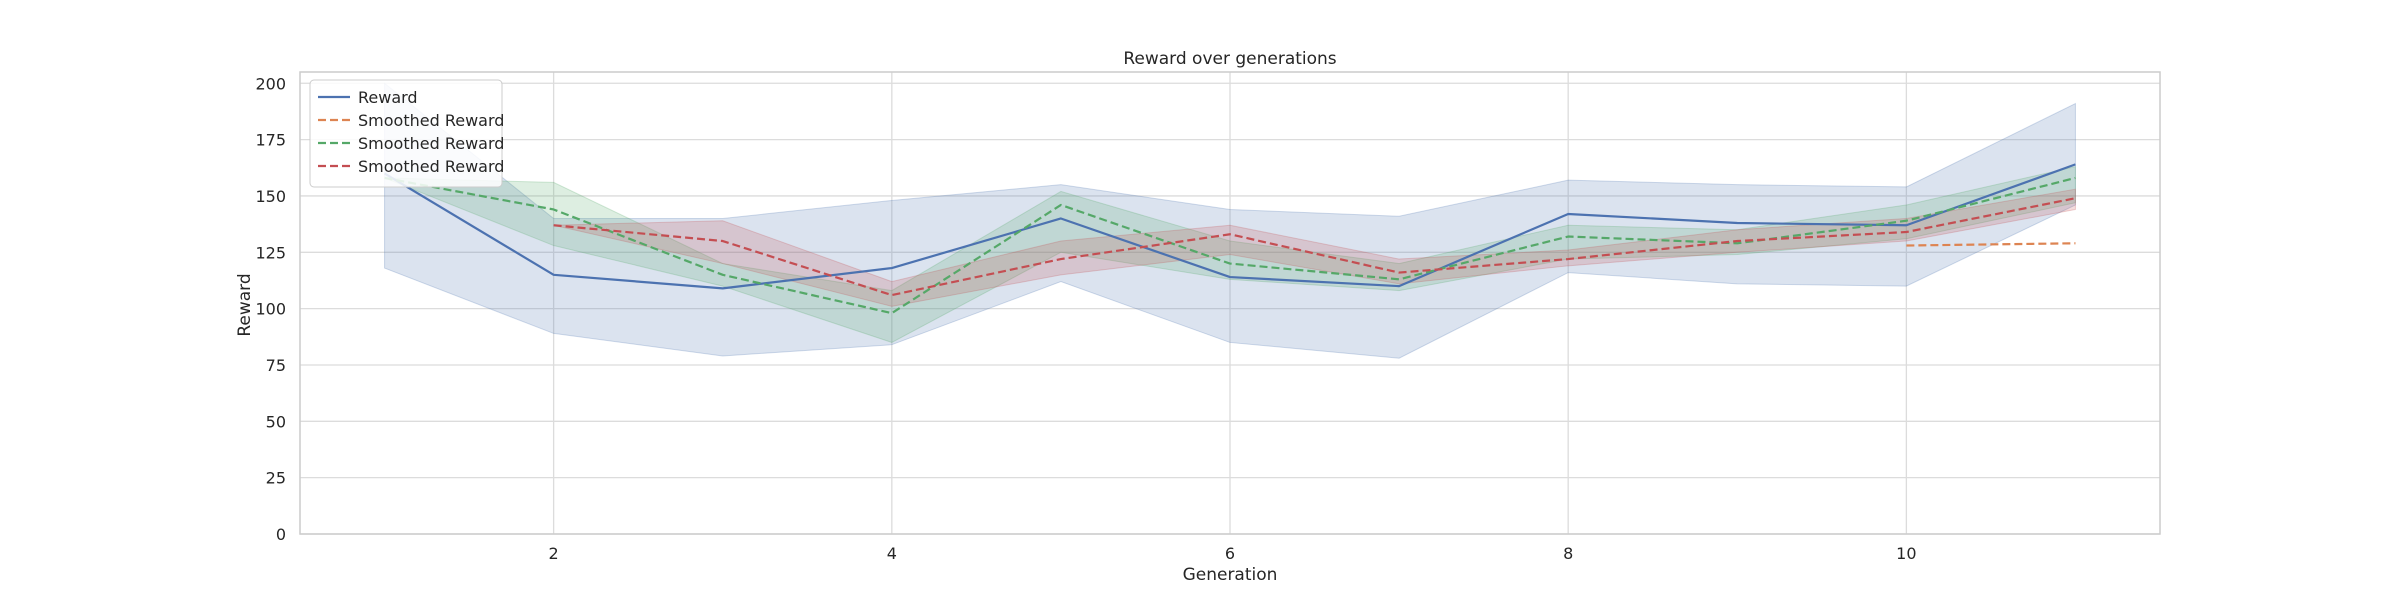  What do you see at coordinates (245, 304) in the screenshot?
I see `y-axis-title: Reward` at bounding box center [245, 304].